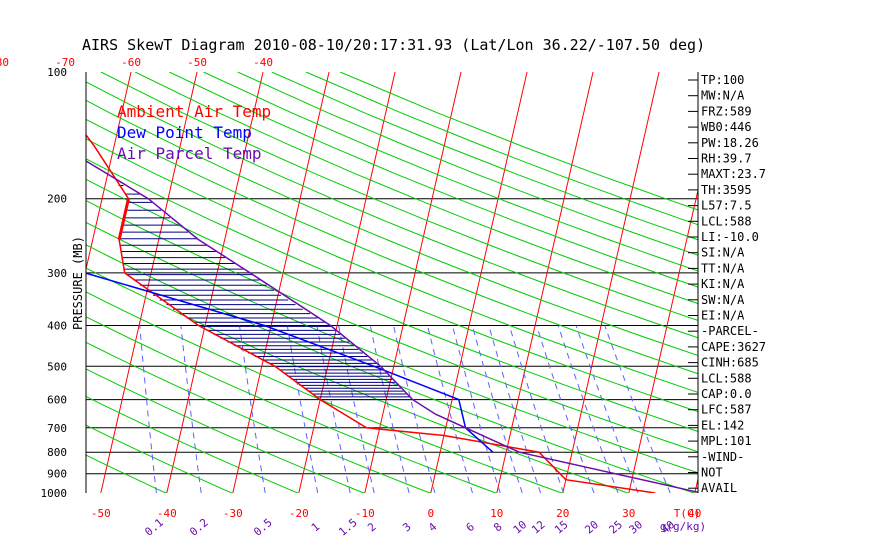  I want to click on legend-ambient-temp: Ambient Air Temp, so click(194, 111).